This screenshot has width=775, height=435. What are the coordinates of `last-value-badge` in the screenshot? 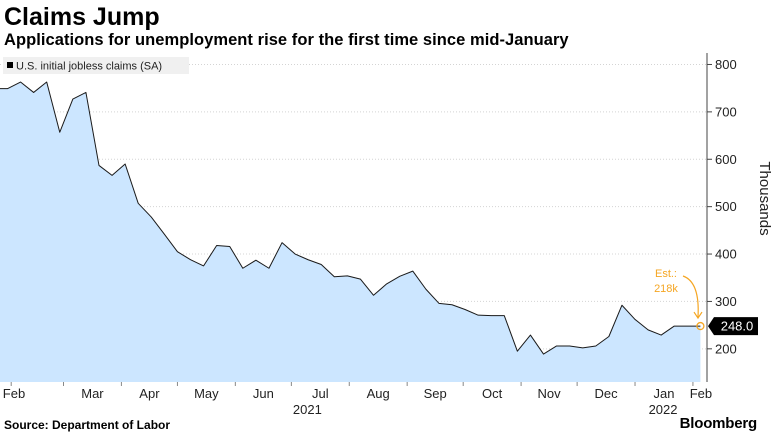 It's located at (733, 326).